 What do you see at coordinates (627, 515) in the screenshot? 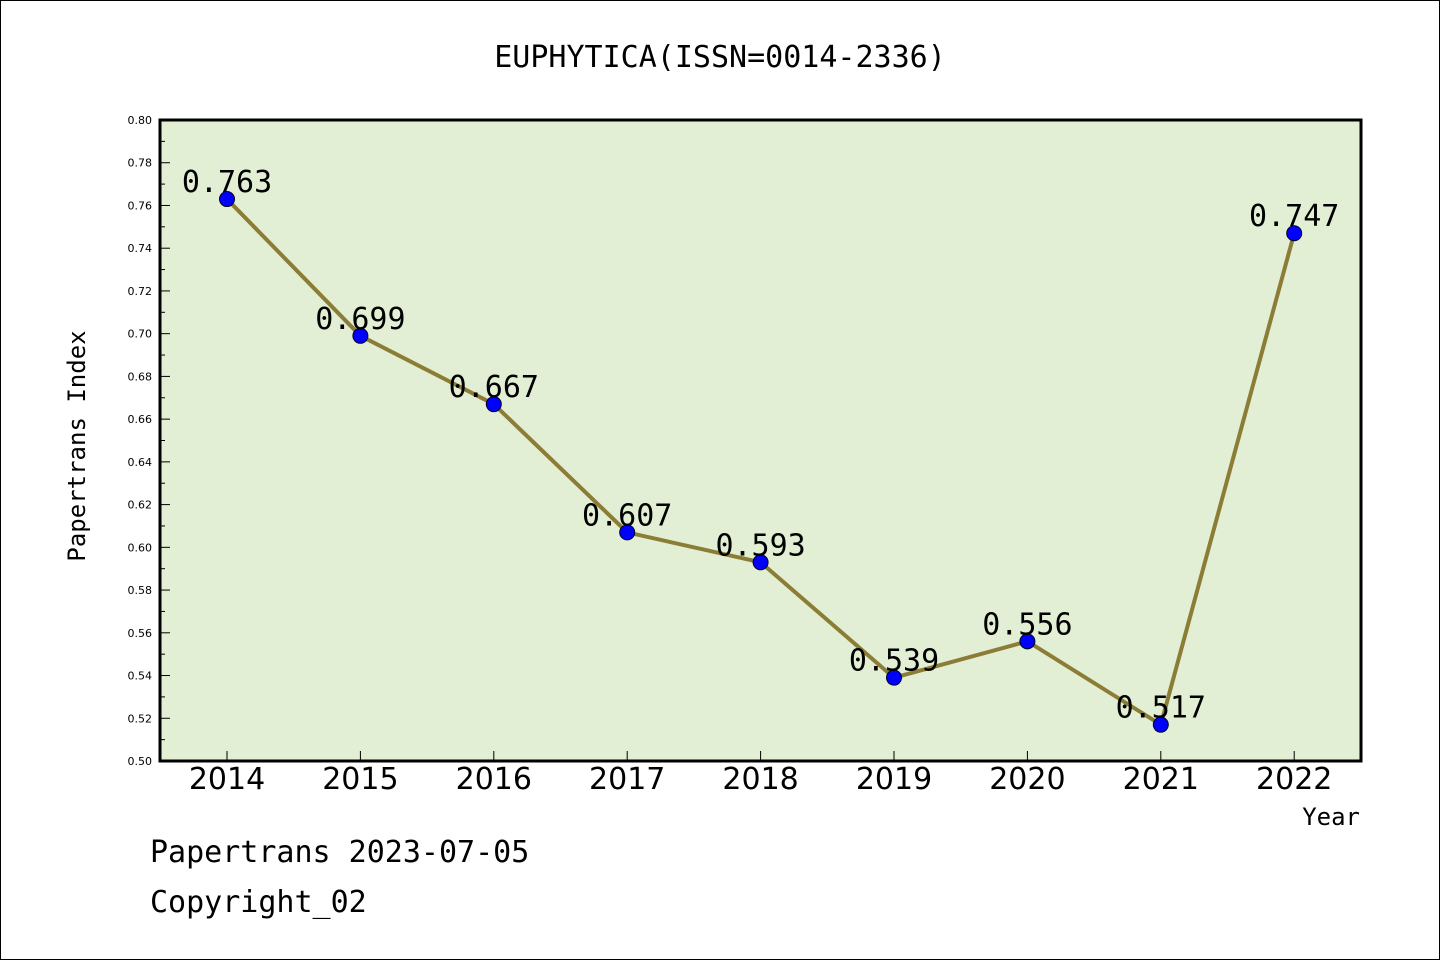
I see `data-label: 0.607` at bounding box center [627, 515].